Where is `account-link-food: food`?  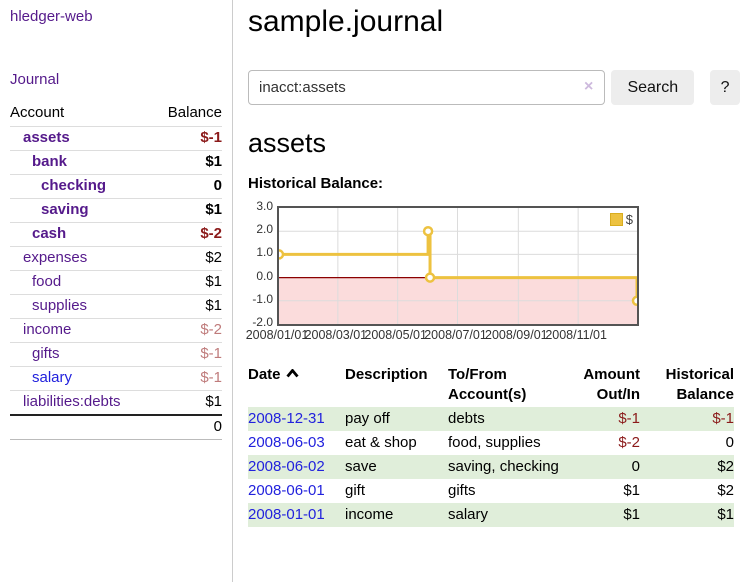
account-link-food: food is located at coordinates (47, 281).